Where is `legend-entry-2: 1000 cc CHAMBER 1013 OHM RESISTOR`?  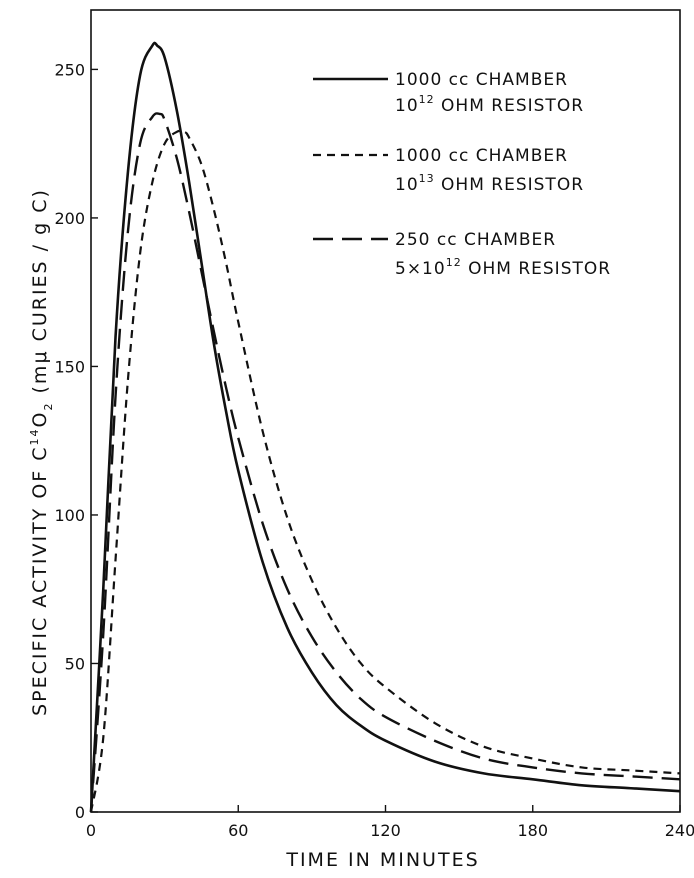 legend-entry-2: 1000 cc CHAMBER 1013 OHM RESISTOR is located at coordinates (448, 170).